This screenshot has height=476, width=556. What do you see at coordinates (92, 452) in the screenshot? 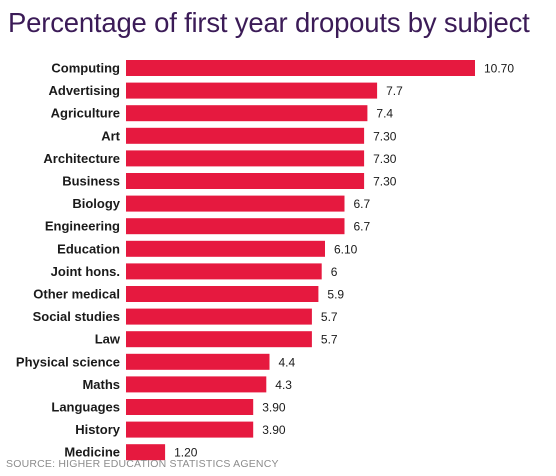
I see `category-label-medicine: Medicine` at bounding box center [92, 452].